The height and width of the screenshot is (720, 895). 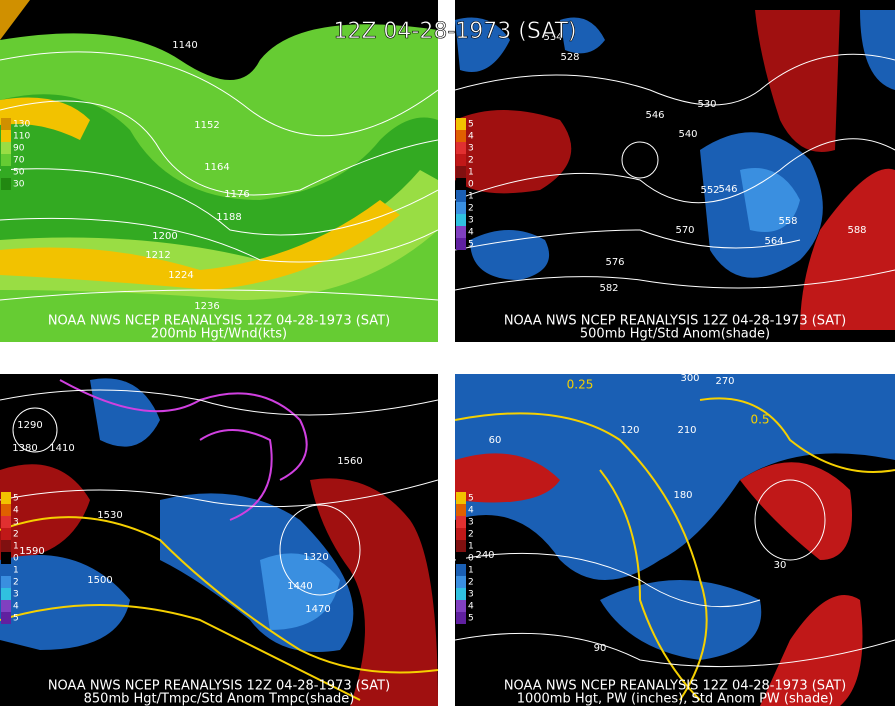 What do you see at coordinates (495, 440) in the screenshot?
I see `contour-label: 60` at bounding box center [495, 440].